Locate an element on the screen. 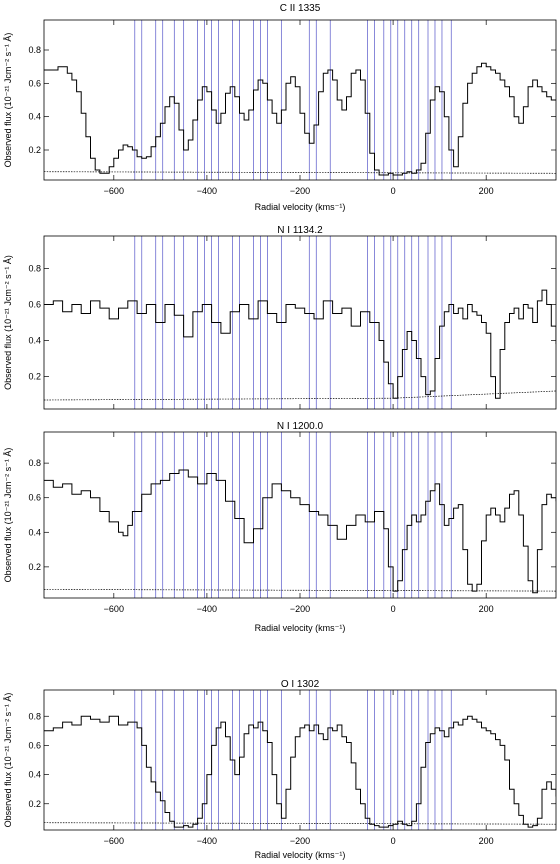 This screenshot has width=560, height=864. panel-title: N I 1200.0 is located at coordinates (300, 426).